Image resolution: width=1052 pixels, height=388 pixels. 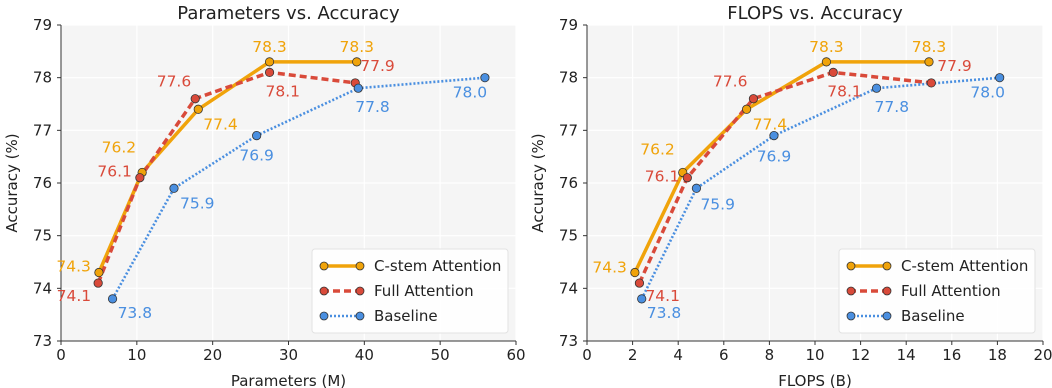 What do you see at coordinates (288, 355) in the screenshot?
I see `x-tick-label: 30` at bounding box center [288, 355].